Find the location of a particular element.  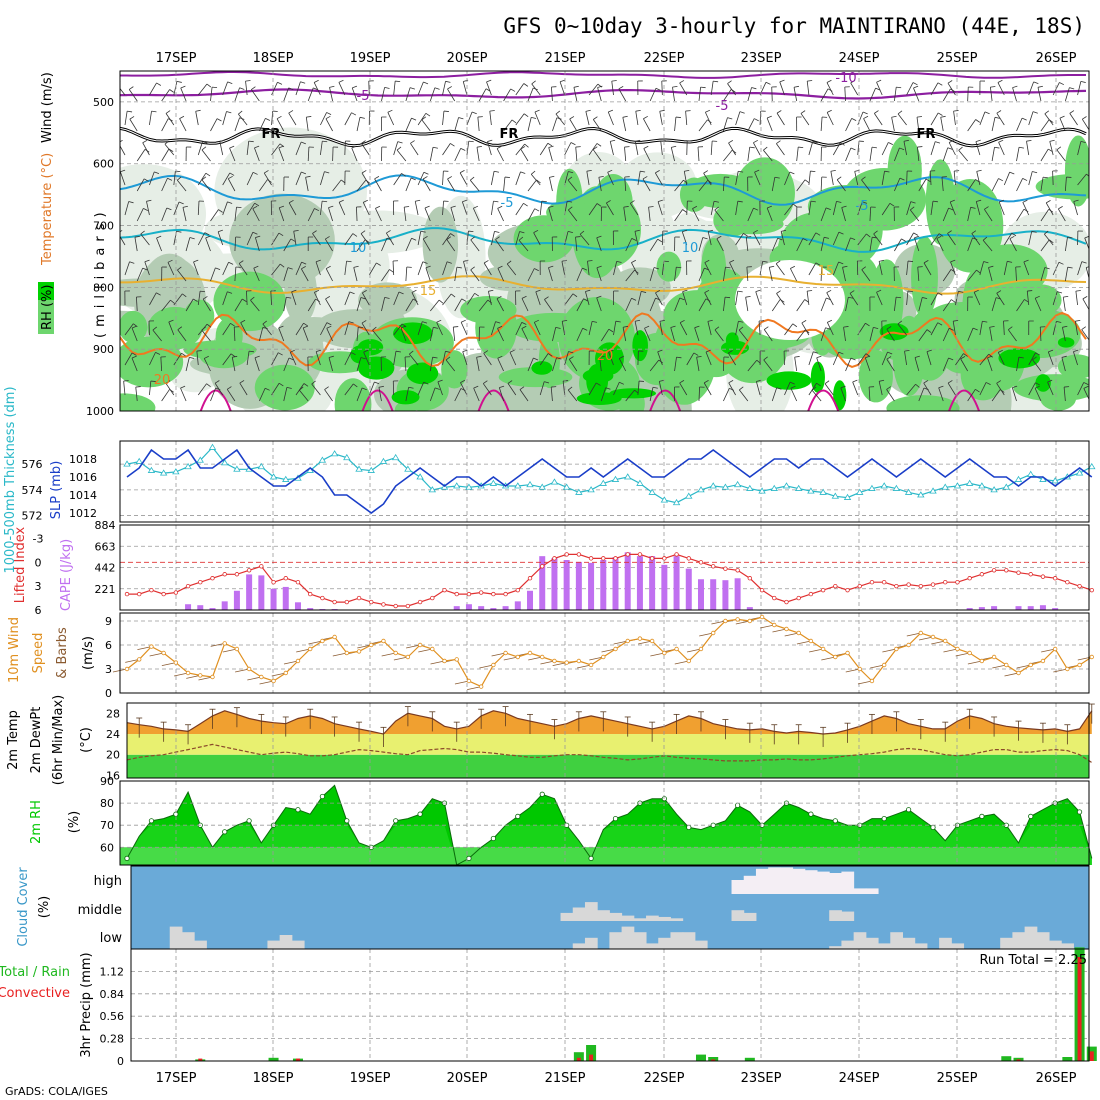

rh-unit-label: (%) is located at coordinates (74, 822).